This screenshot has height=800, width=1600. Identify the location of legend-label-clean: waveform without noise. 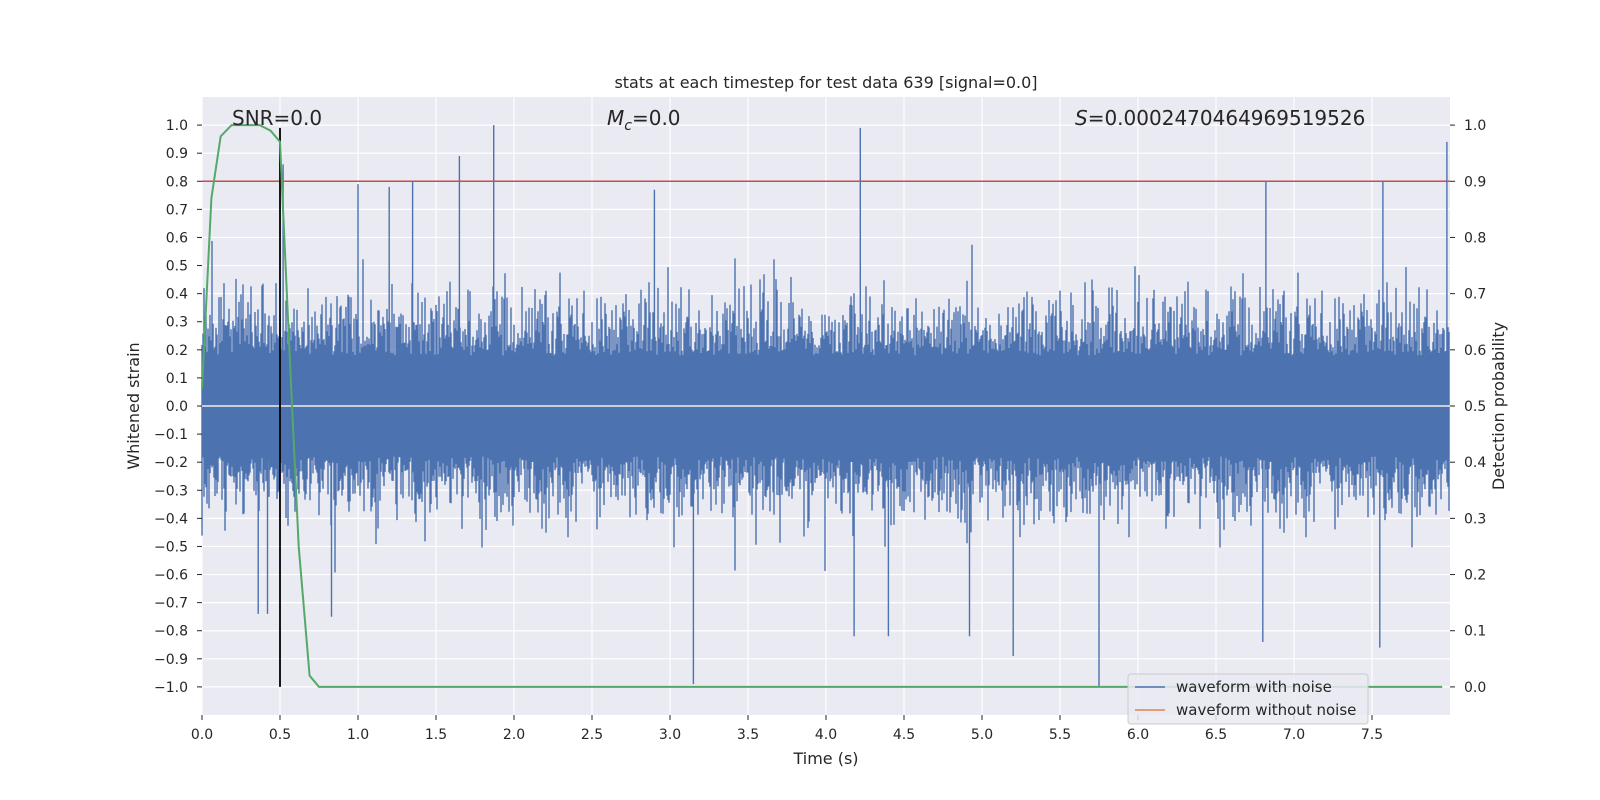
(1266, 710).